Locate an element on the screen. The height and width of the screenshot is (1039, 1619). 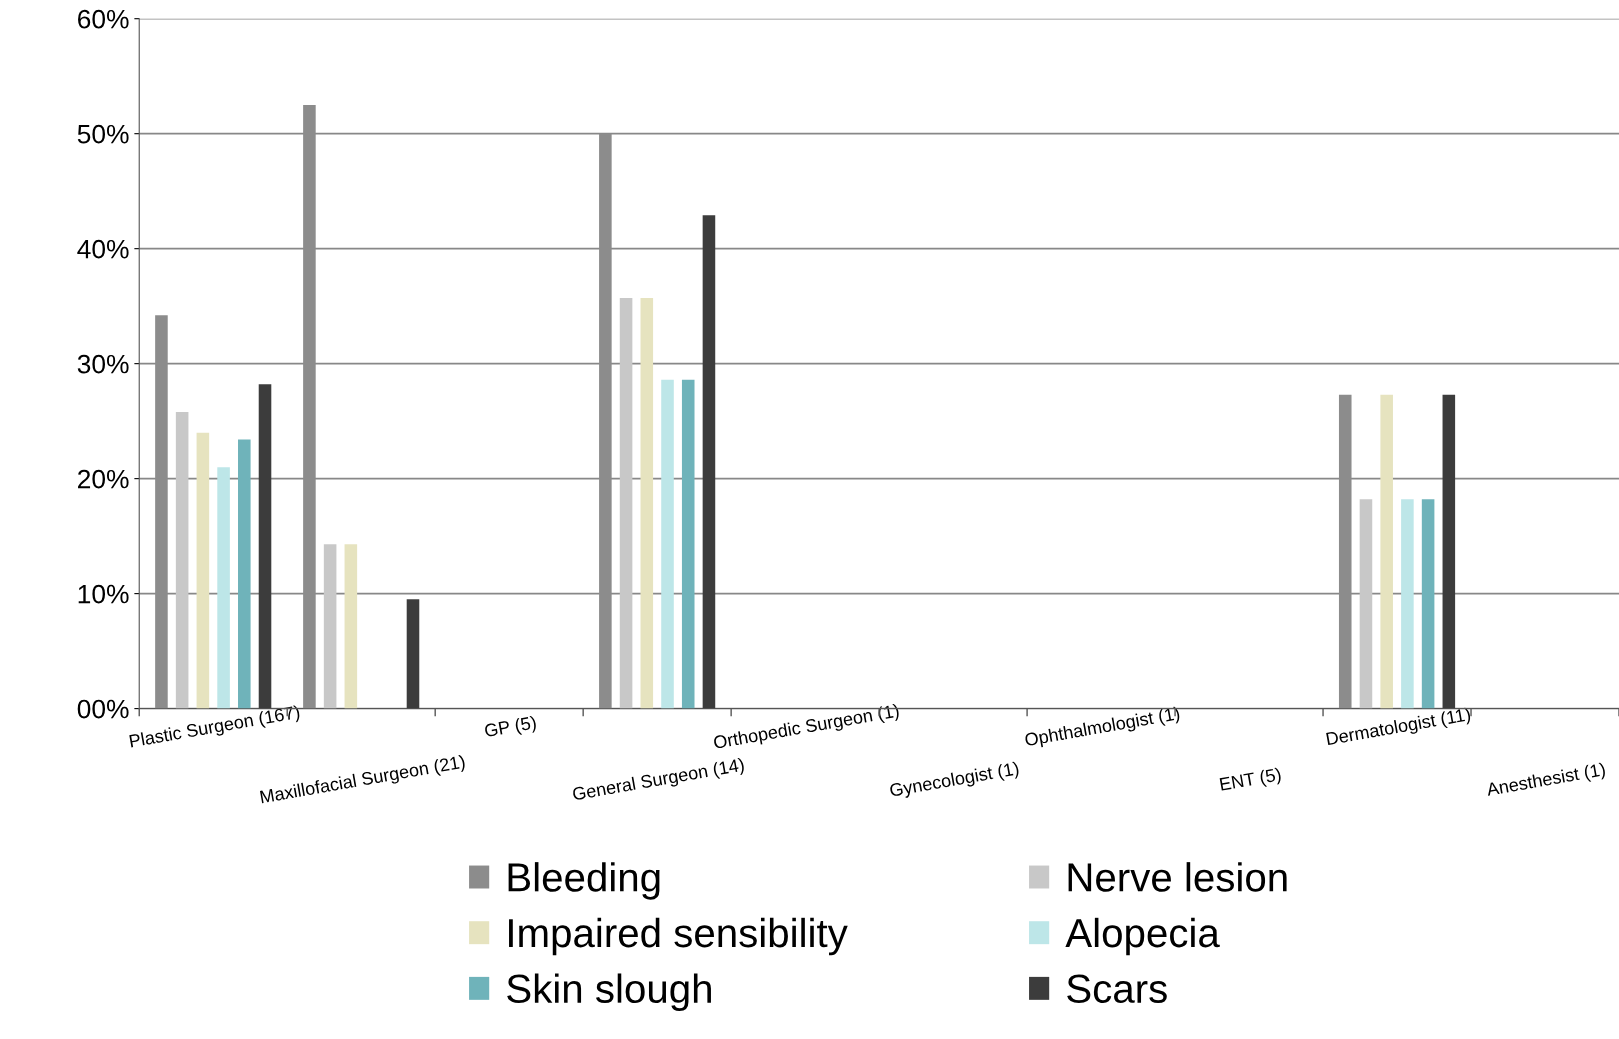
y-tick-label: 30% is located at coordinates (103, 364).